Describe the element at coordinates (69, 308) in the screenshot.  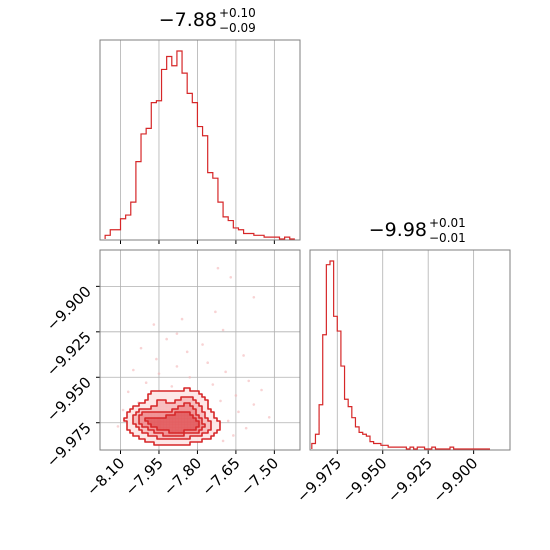
I see `y-tick-label: −9.900` at that location.